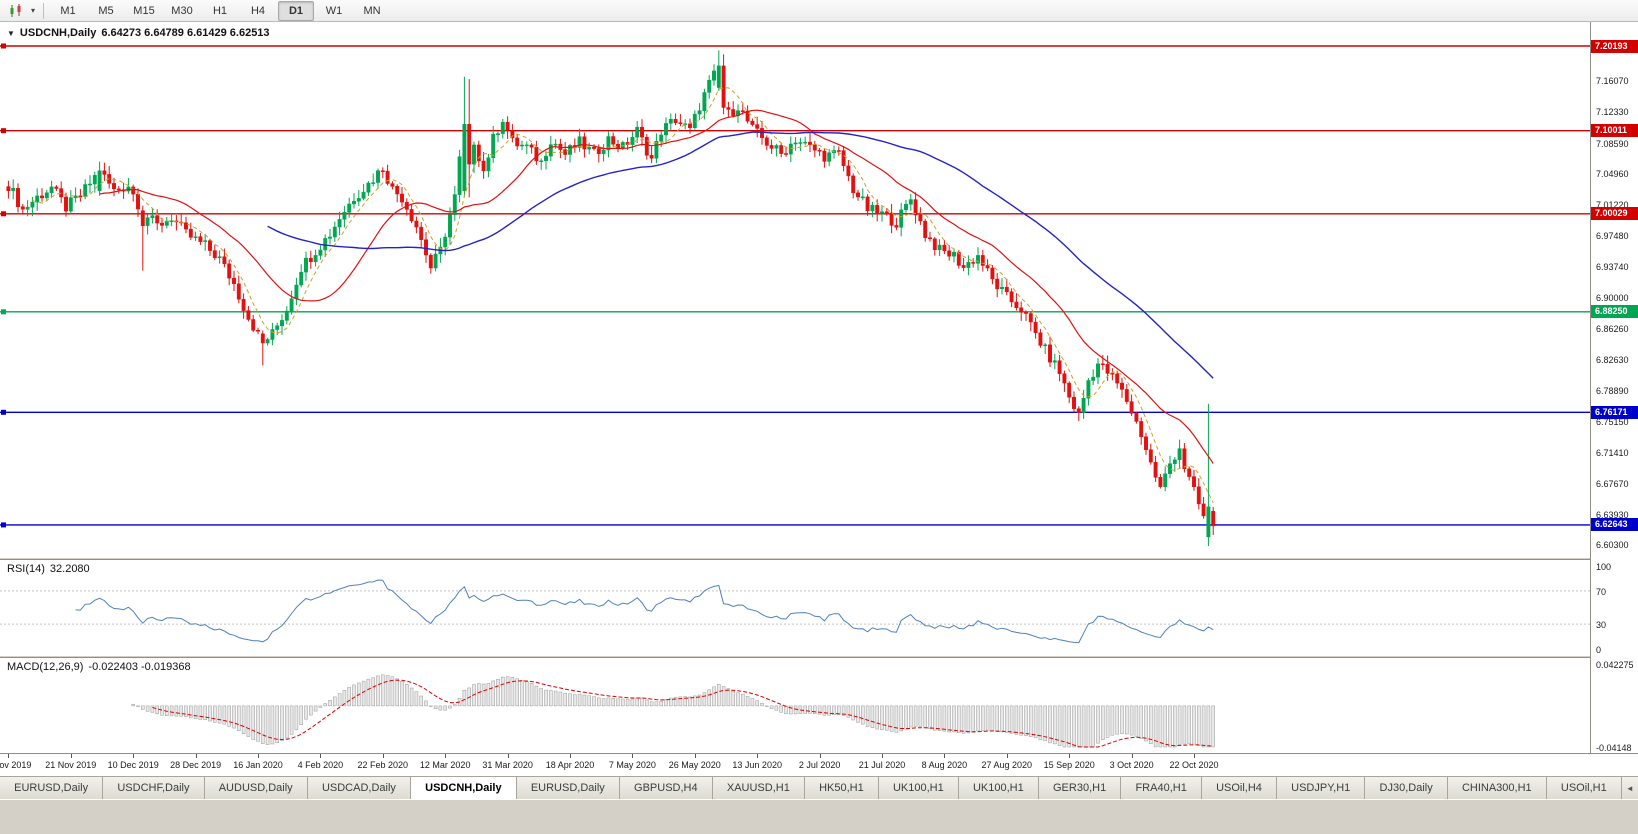  I want to click on timeframe-d1-button: D1, so click(296, 10).